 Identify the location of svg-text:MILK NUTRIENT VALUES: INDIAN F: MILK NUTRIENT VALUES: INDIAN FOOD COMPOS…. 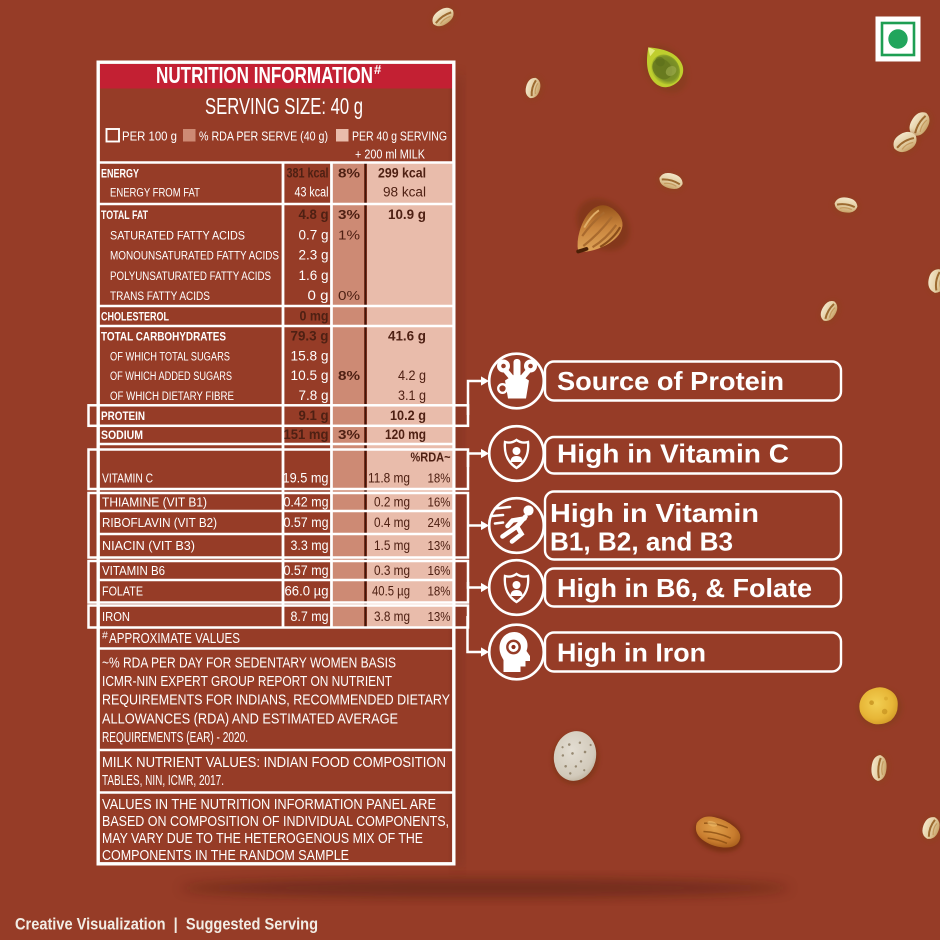
(274, 762).